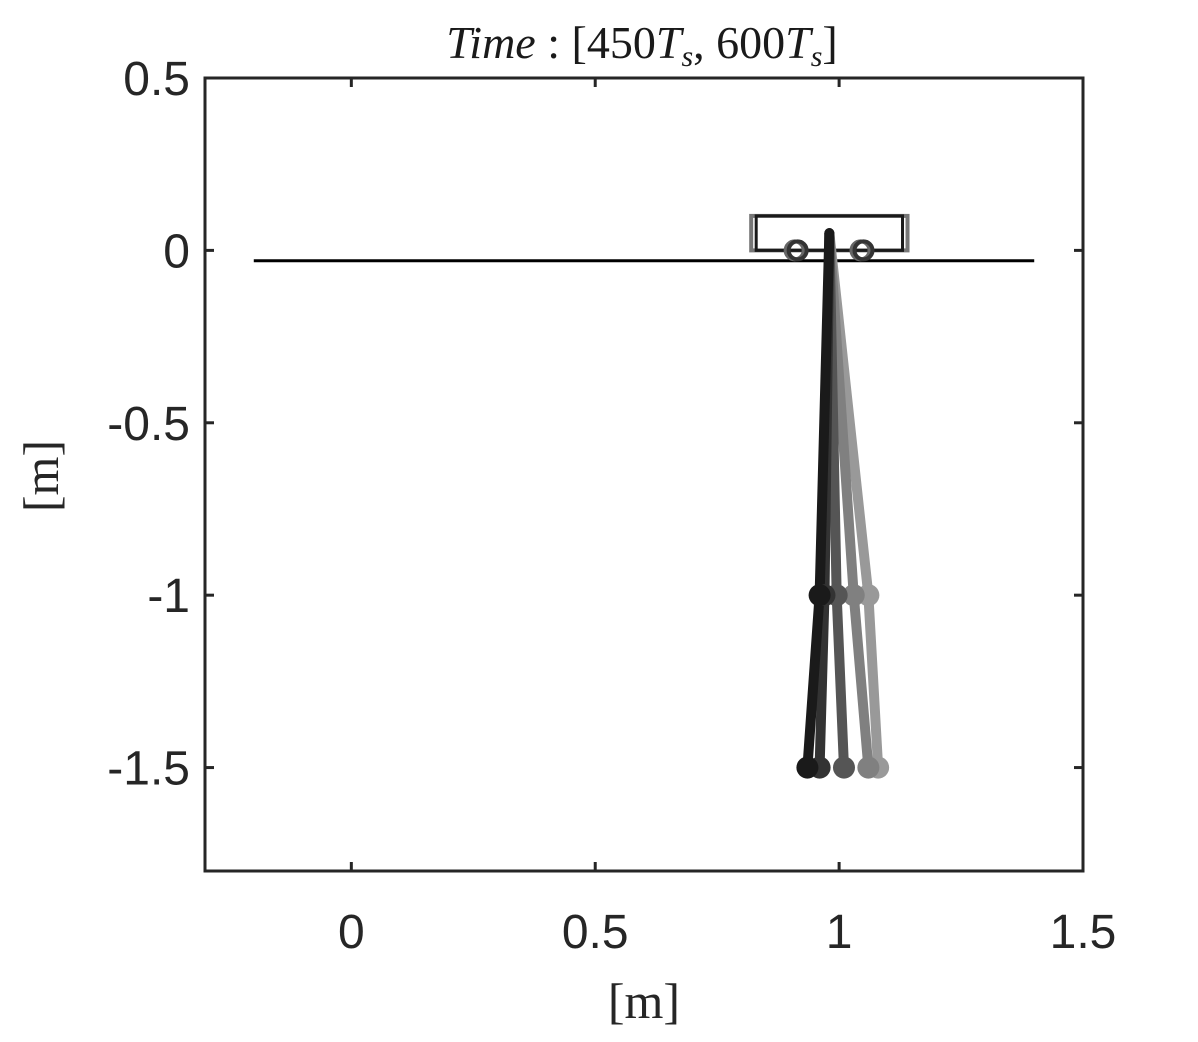 This screenshot has height=1042, width=1198. Describe the element at coordinates (839, 932) in the screenshot. I see `x-tick-label-2: 1` at that location.